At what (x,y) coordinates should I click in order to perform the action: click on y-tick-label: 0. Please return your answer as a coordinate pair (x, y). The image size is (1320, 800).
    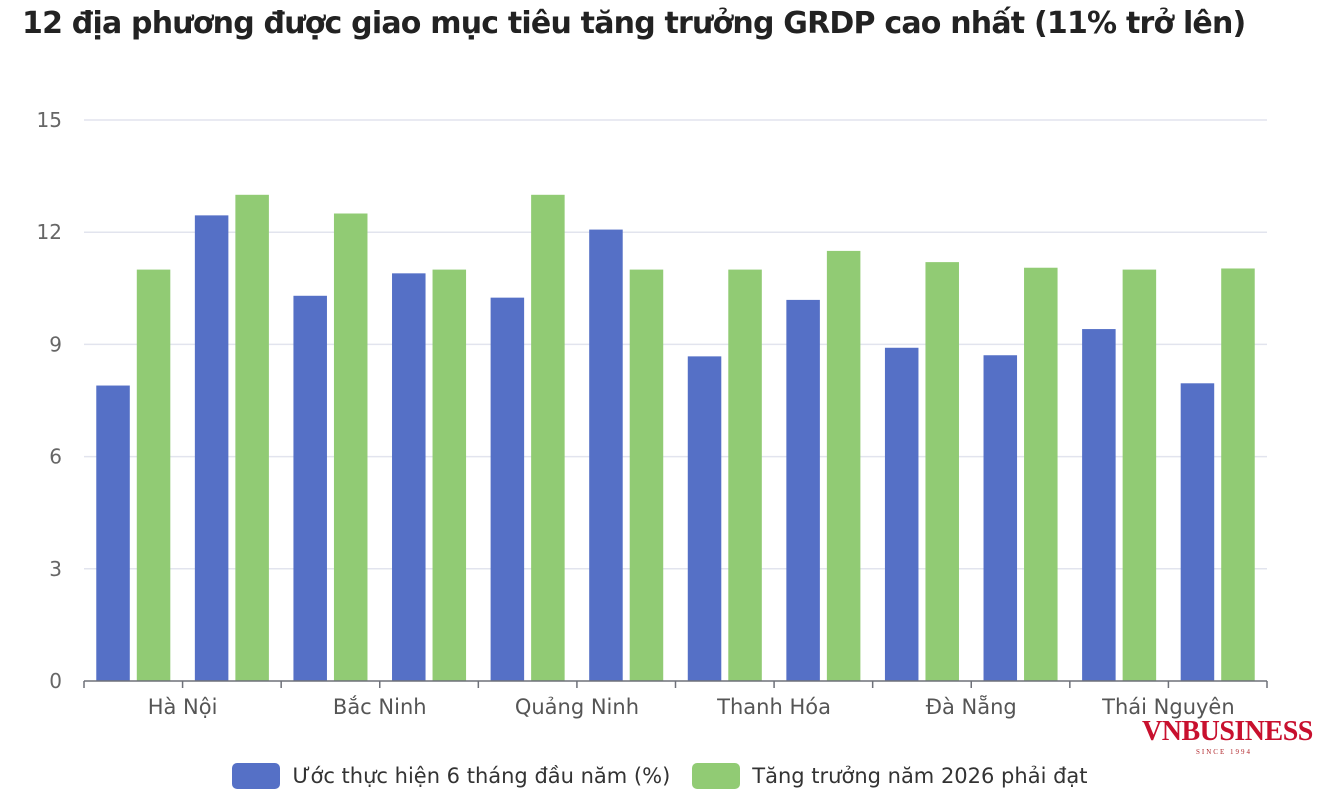
    Looking at the image, I should click on (55, 681).